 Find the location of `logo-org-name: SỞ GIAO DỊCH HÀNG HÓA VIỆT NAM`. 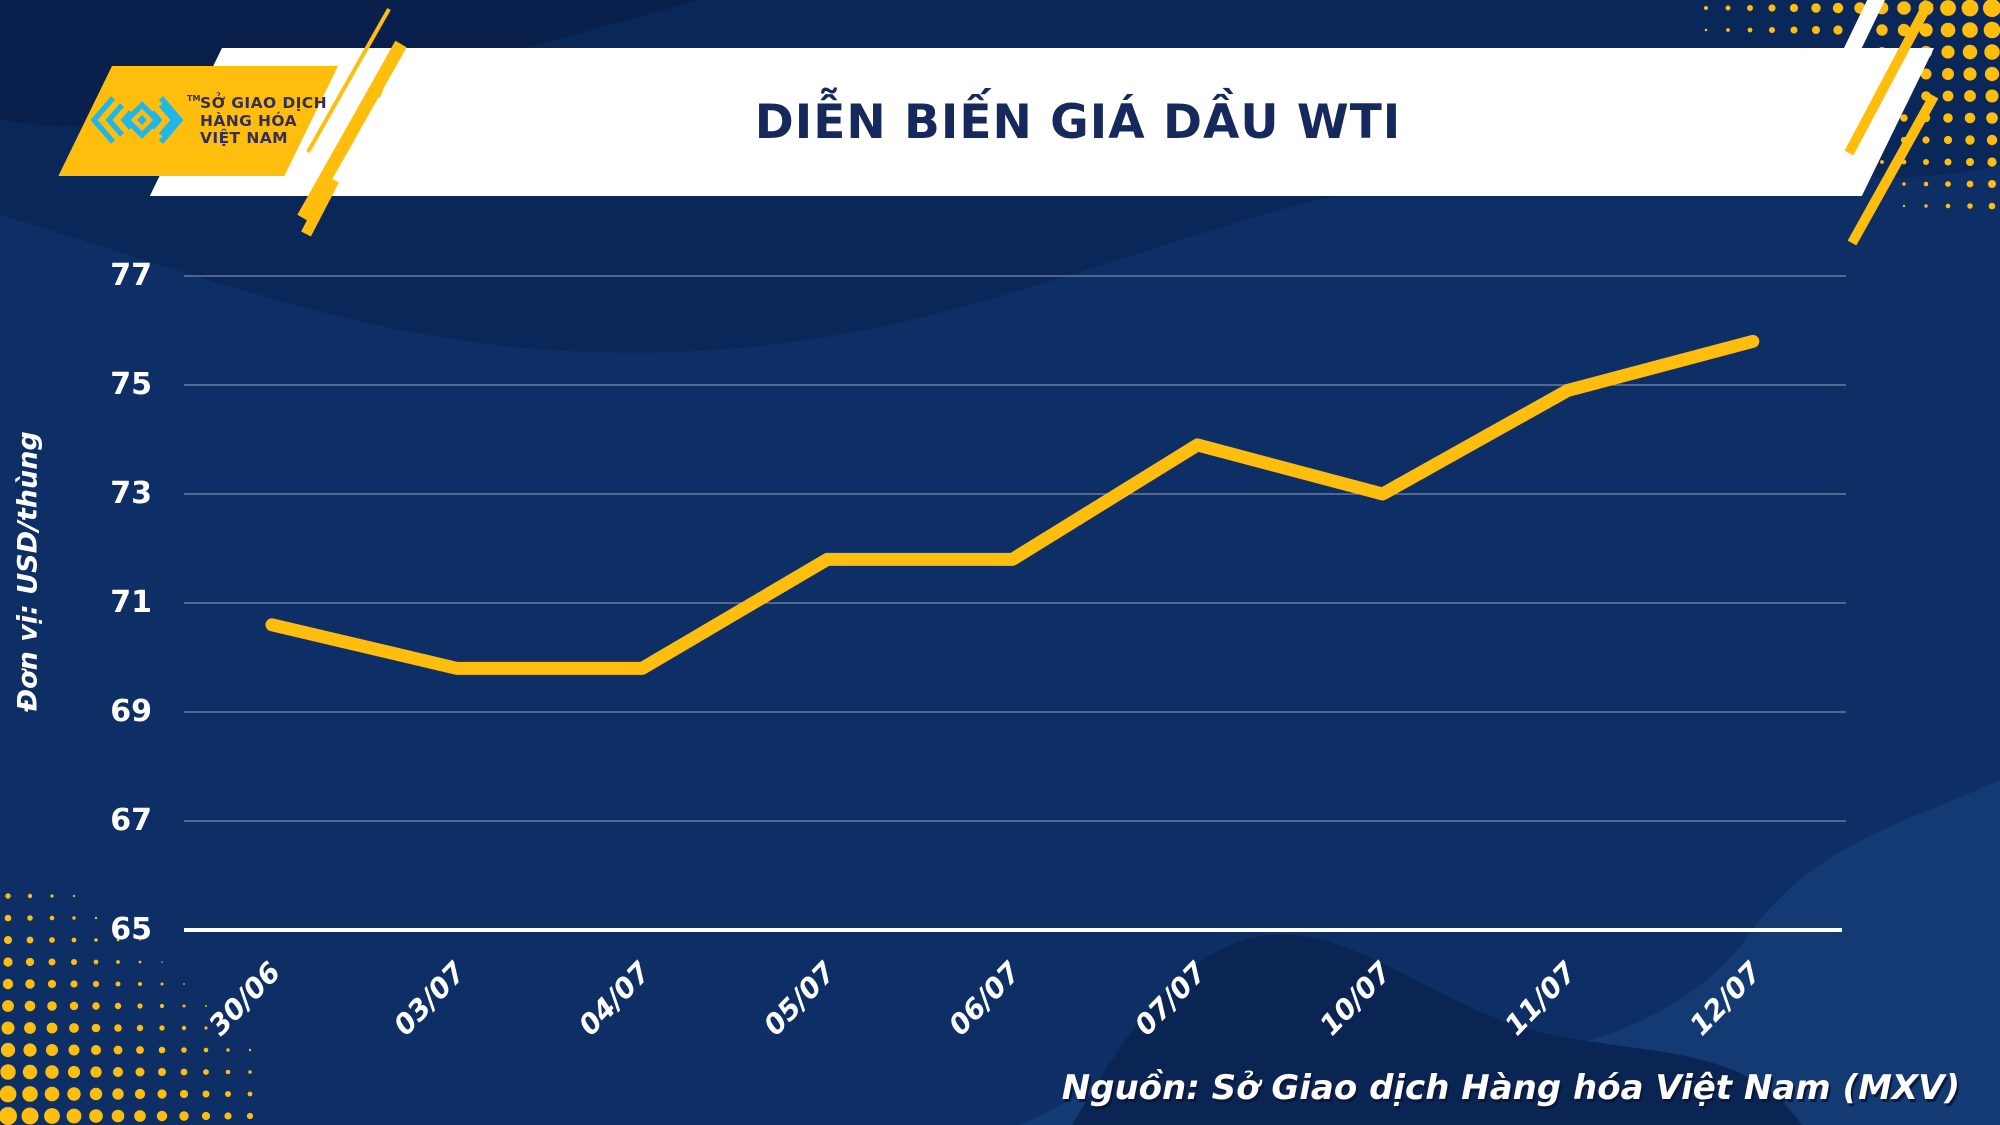

logo-org-name: SỞ GIAO DỊCH HÀNG HÓA VIỆT NAM is located at coordinates (263, 121).